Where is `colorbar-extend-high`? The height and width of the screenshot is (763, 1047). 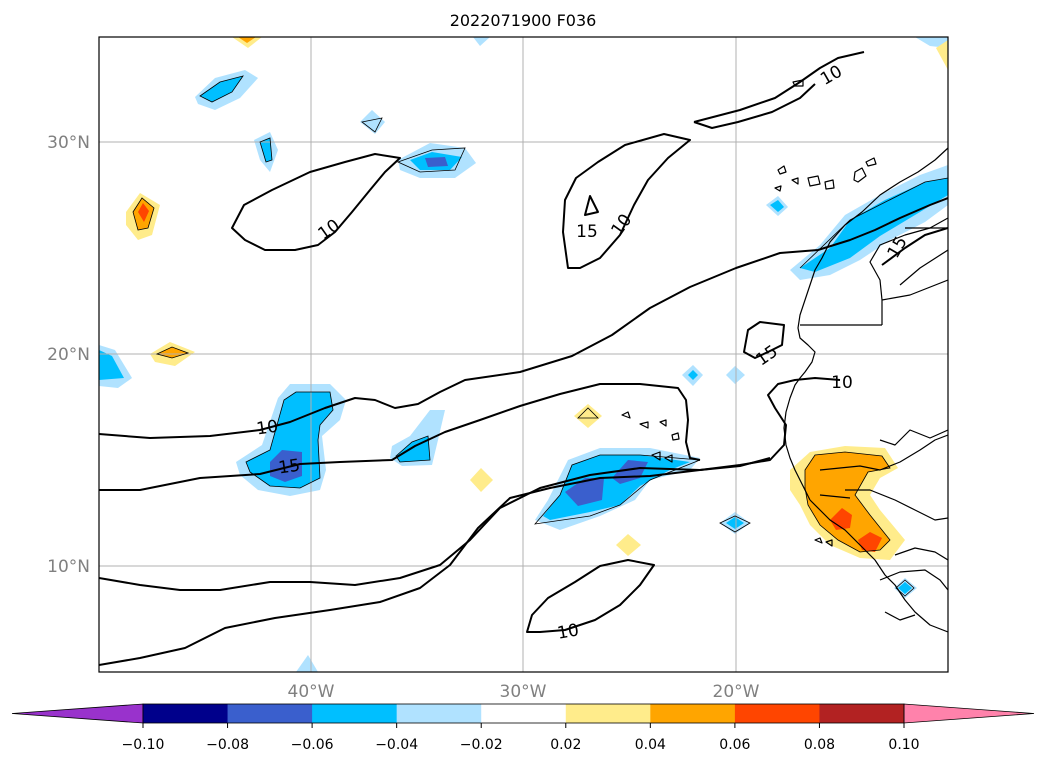 colorbar-extend-high is located at coordinates (969, 713).